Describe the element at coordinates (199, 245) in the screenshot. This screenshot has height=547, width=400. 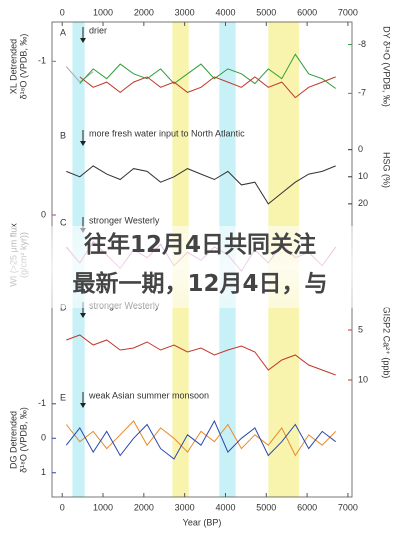
I see `overlay-line: 往年12月4日共同关注` at that location.